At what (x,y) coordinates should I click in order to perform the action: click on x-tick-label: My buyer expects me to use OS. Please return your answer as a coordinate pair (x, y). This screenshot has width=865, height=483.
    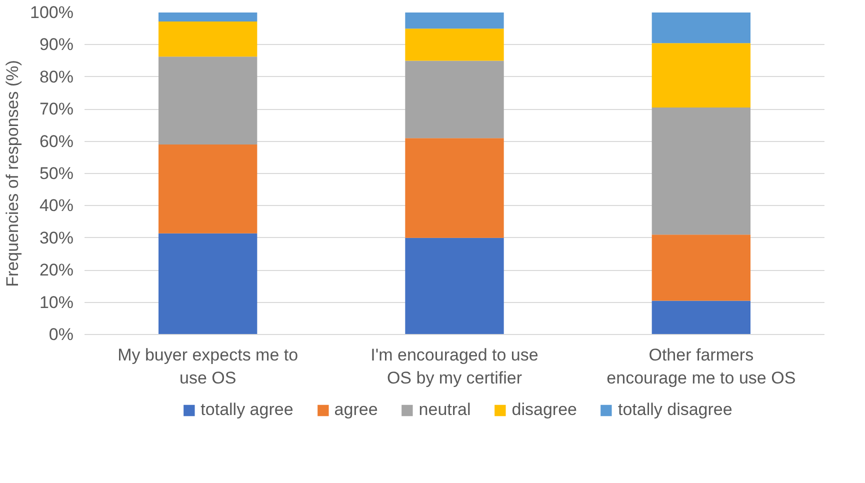
    Looking at the image, I should click on (208, 367).